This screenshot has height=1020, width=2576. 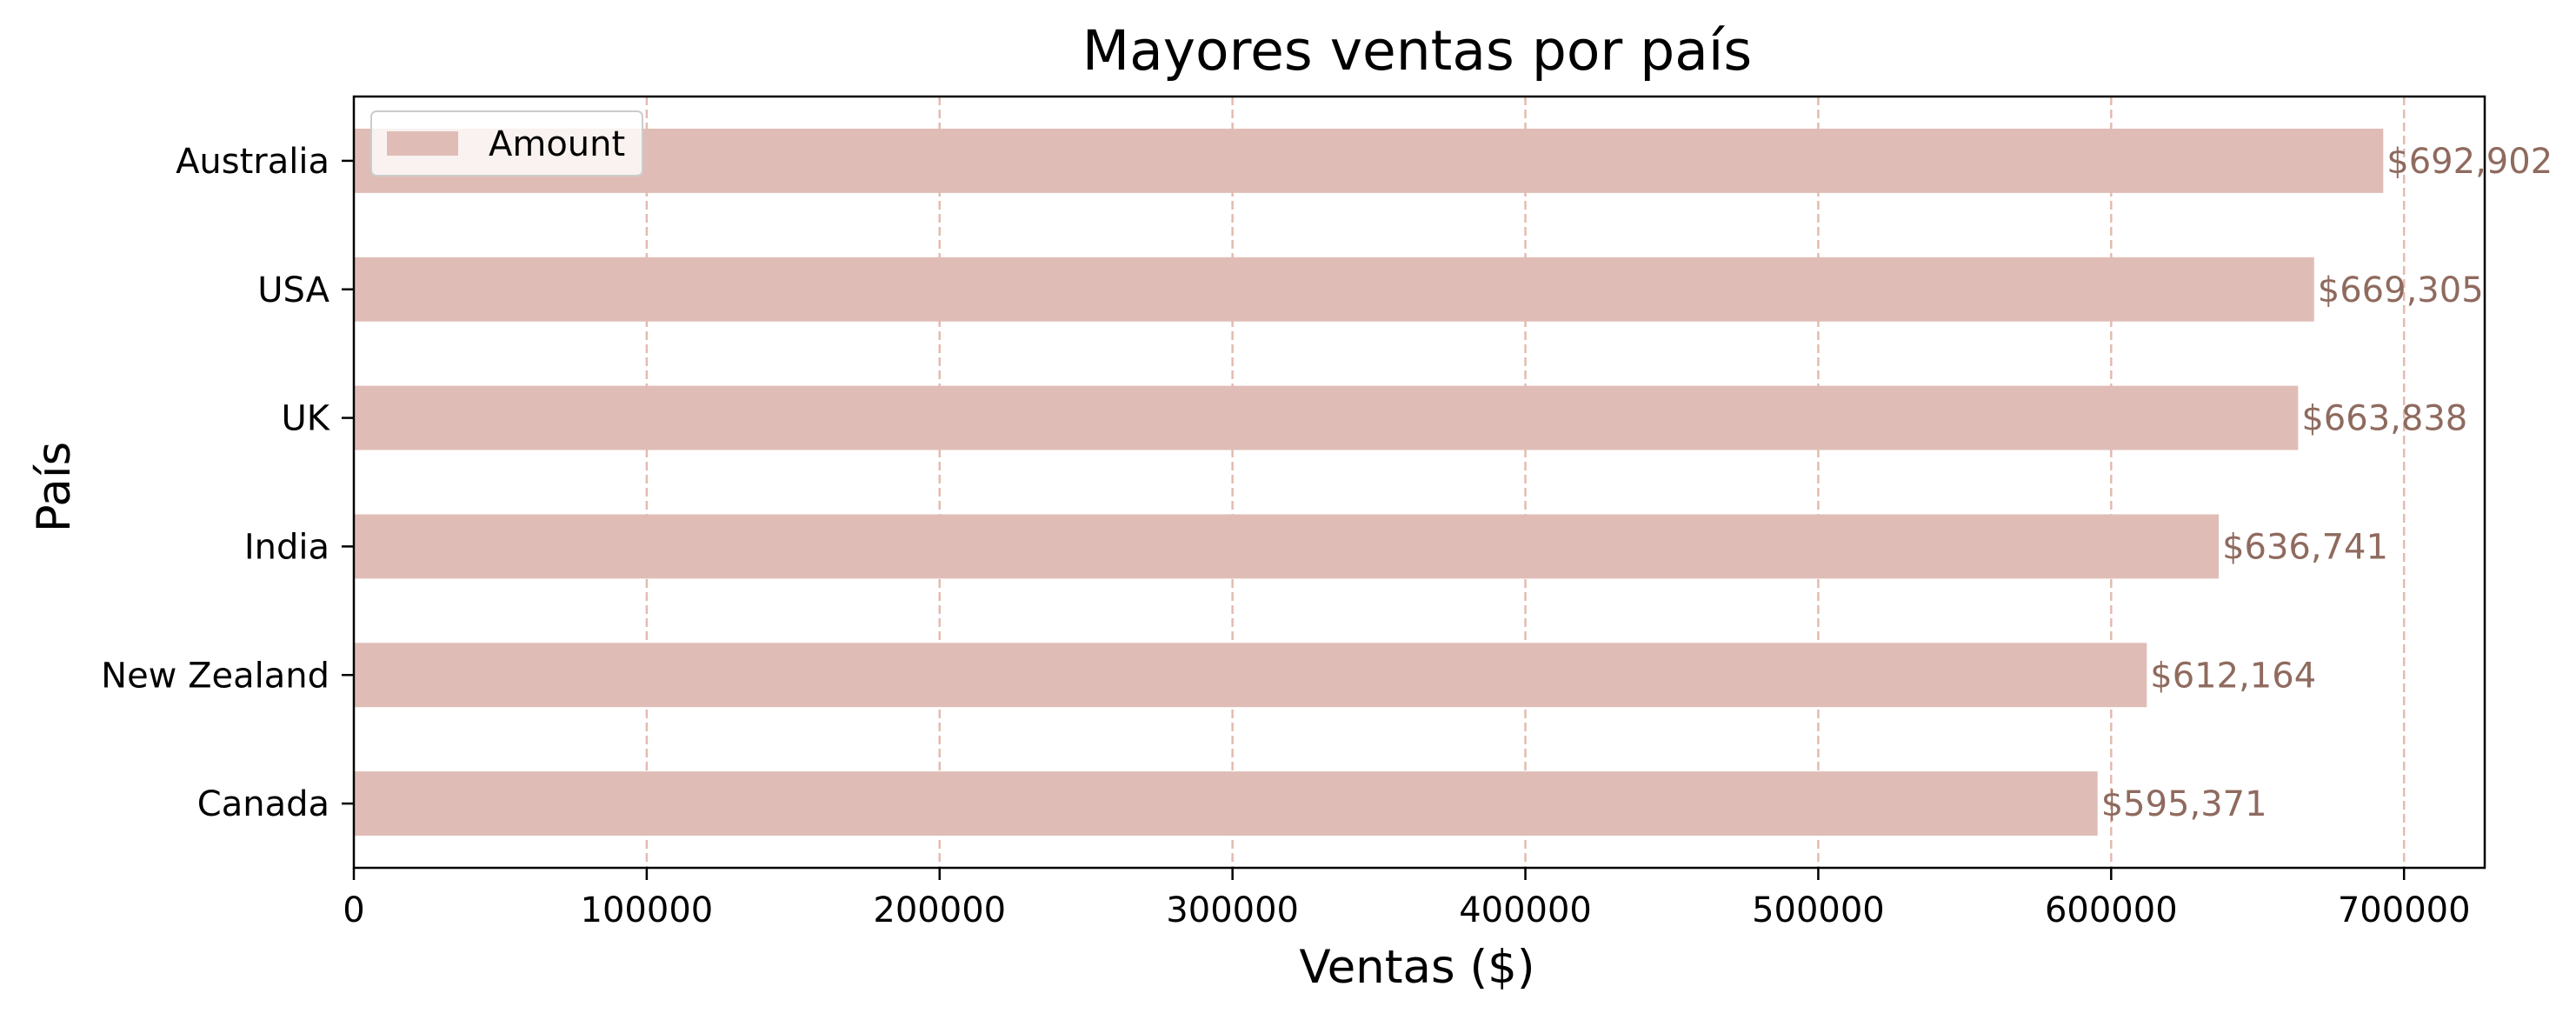 What do you see at coordinates (939, 910) in the screenshot?
I see `x-tick-label: 200000` at bounding box center [939, 910].